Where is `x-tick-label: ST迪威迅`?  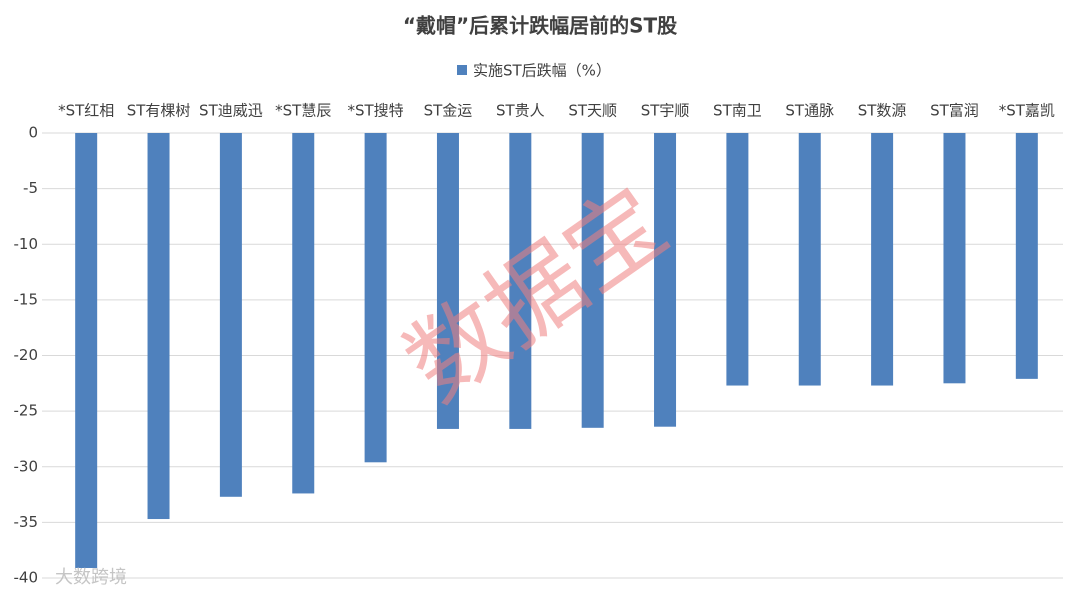 x-tick-label: ST迪威迅 is located at coordinates (231, 111).